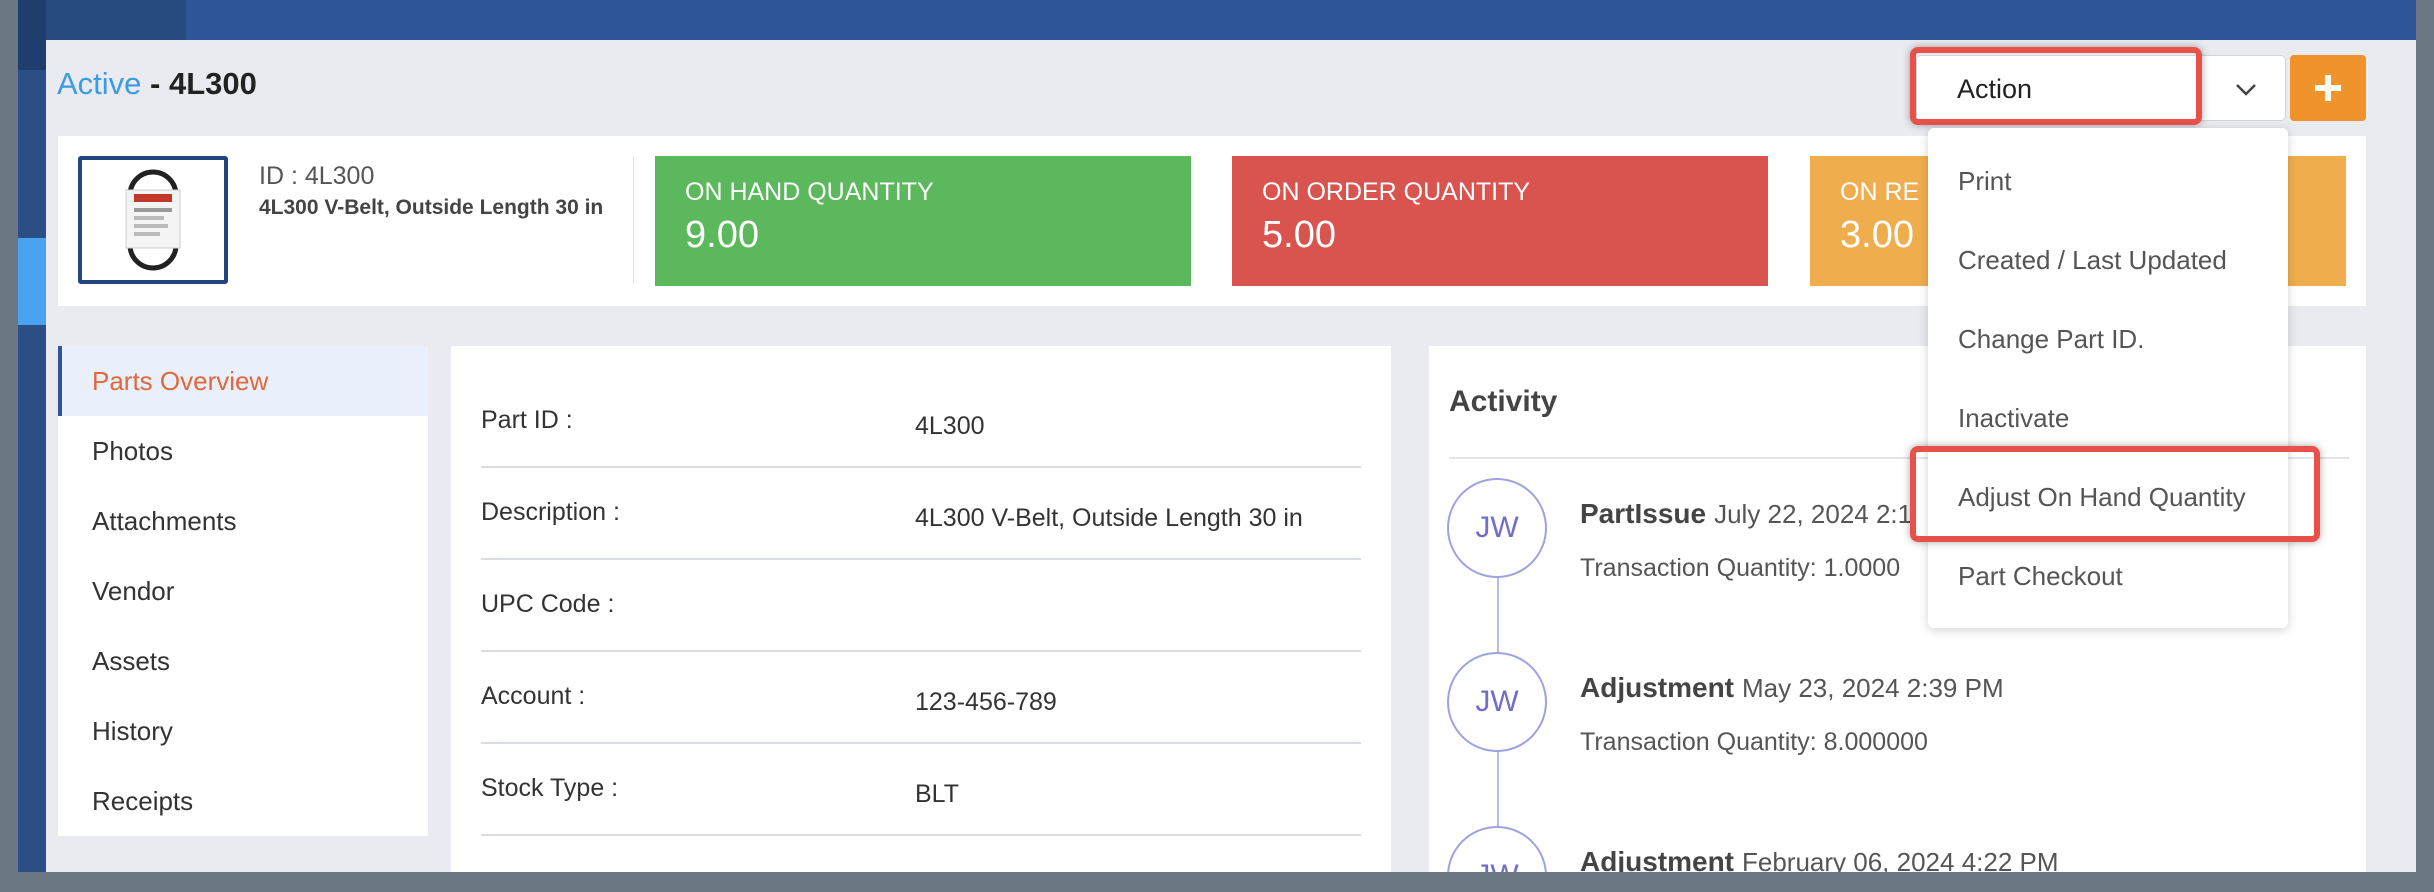 The width and height of the screenshot is (2434, 892). I want to click on top-bar-left-block, so click(116, 20).